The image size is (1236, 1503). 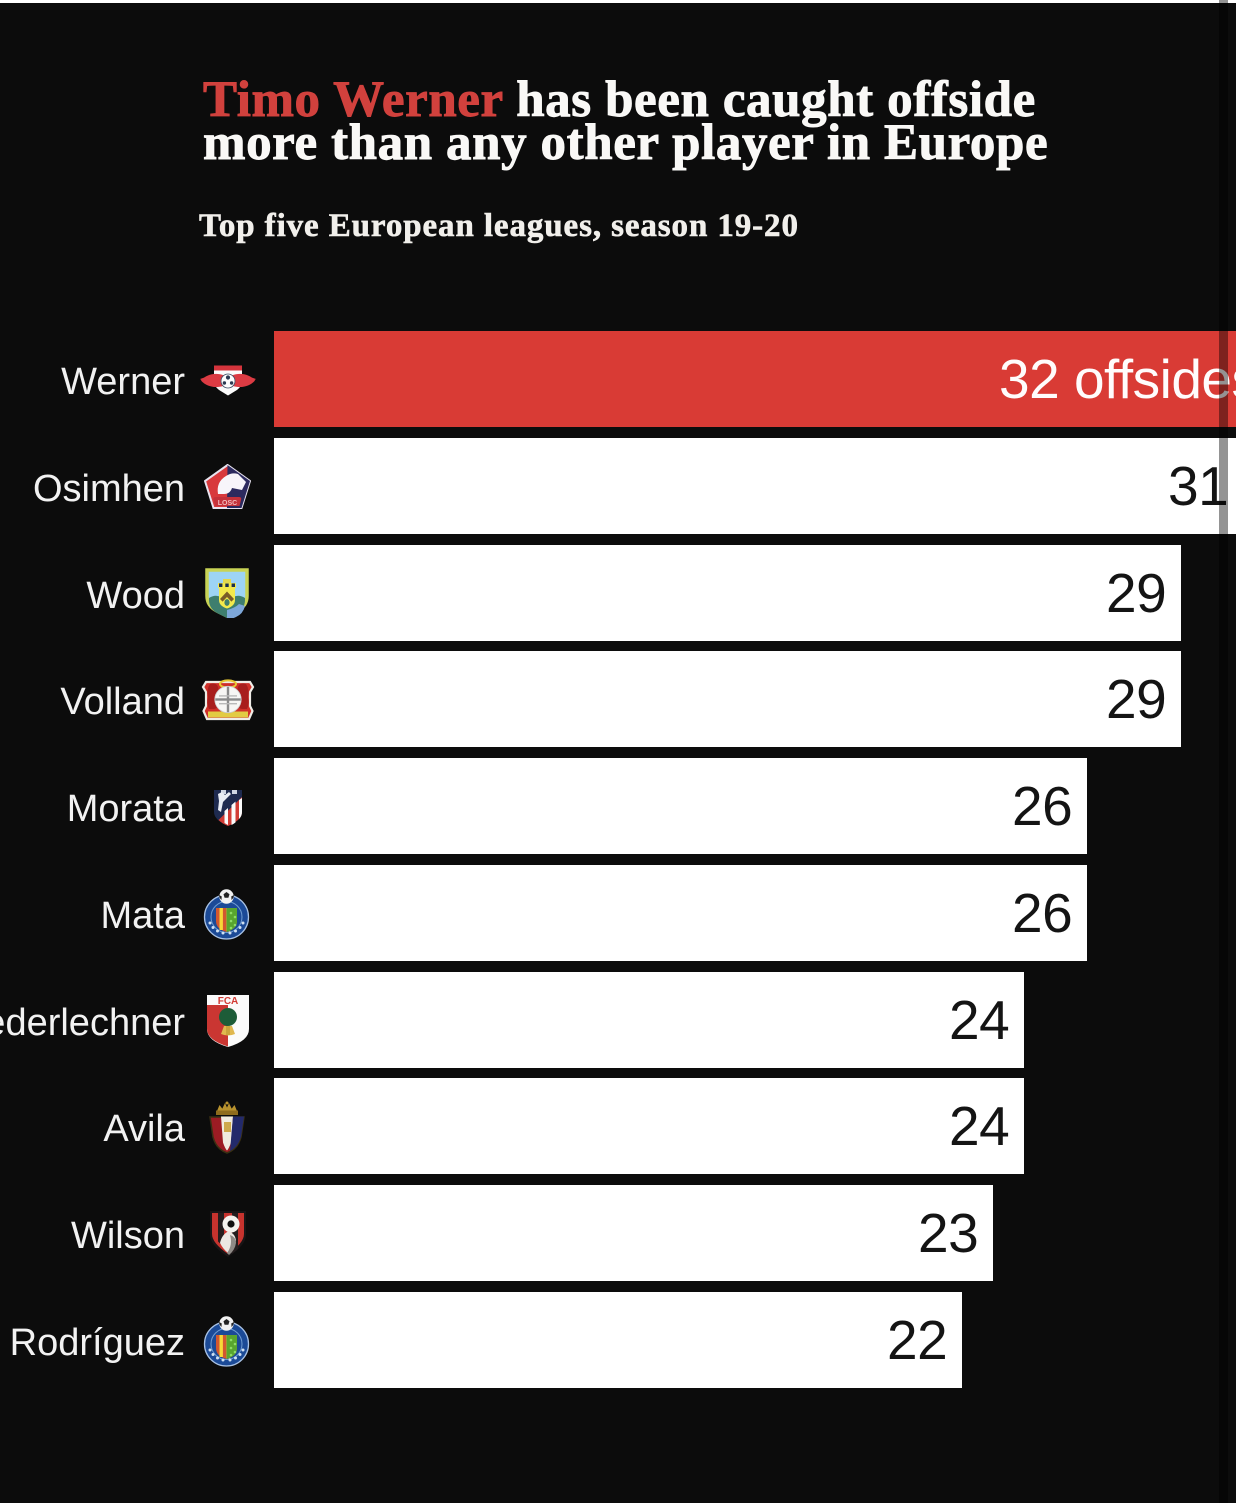 I want to click on svg-text: FCA, so click(x=228, y=1001).